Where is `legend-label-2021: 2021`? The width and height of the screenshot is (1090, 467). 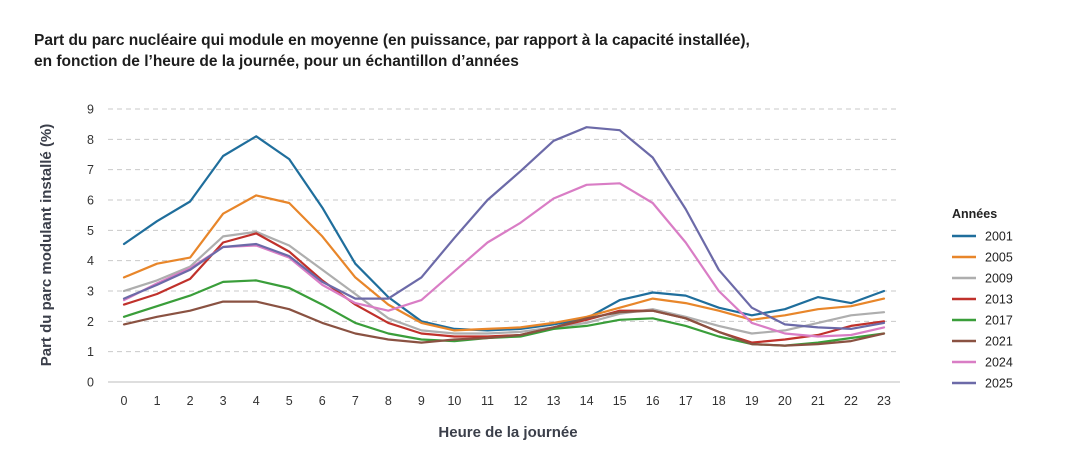 legend-label-2021: 2021 is located at coordinates (999, 342).